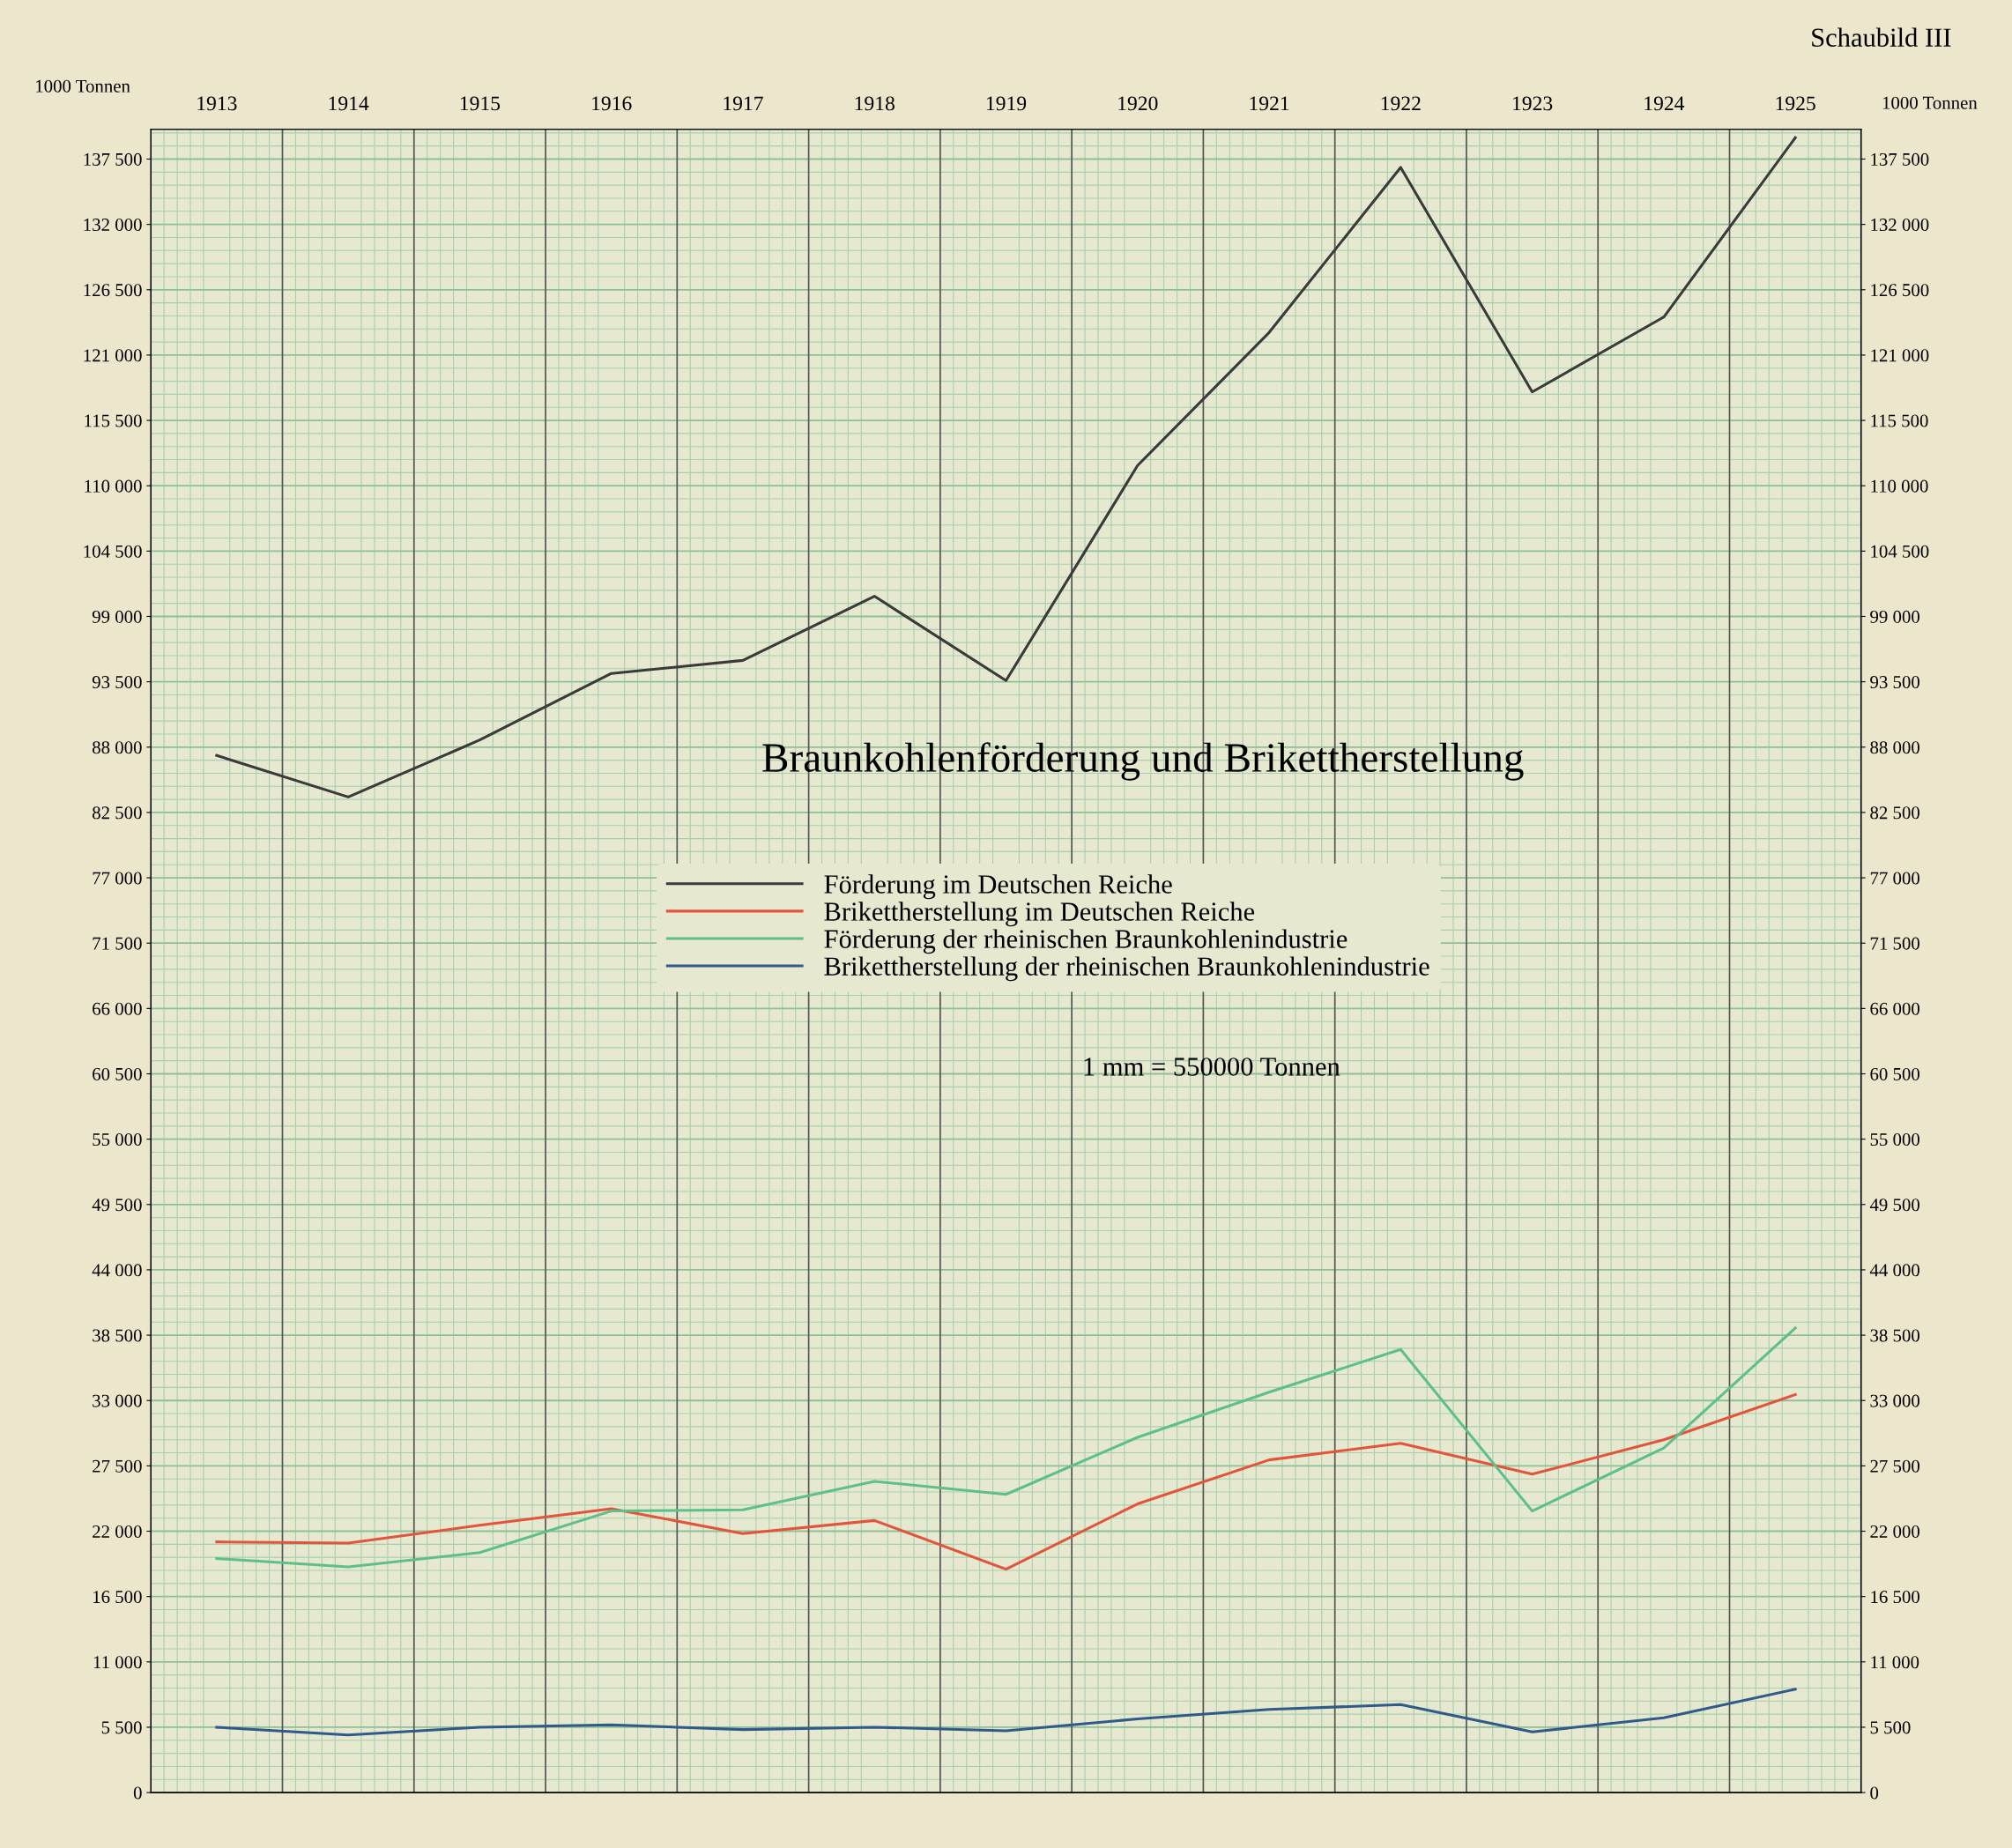 The width and height of the screenshot is (2012, 1848). What do you see at coordinates (1895, 1140) in the screenshot?
I see `y2-tick-label: 55 000` at bounding box center [1895, 1140].